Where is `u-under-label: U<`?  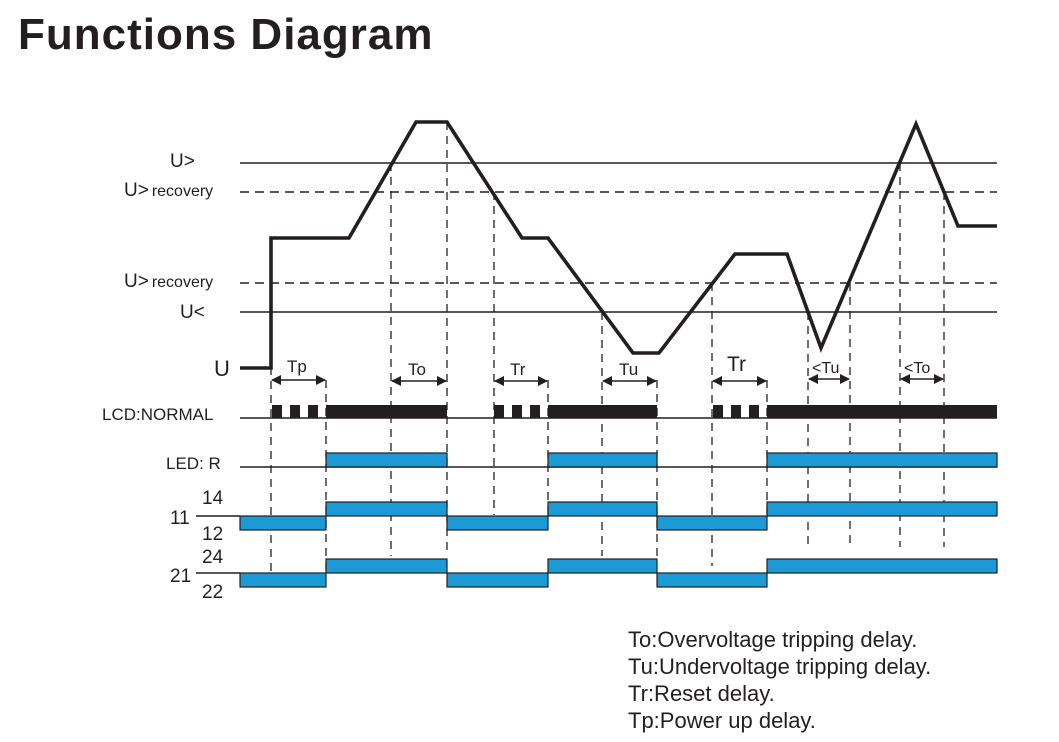 u-under-label: U< is located at coordinates (192, 312).